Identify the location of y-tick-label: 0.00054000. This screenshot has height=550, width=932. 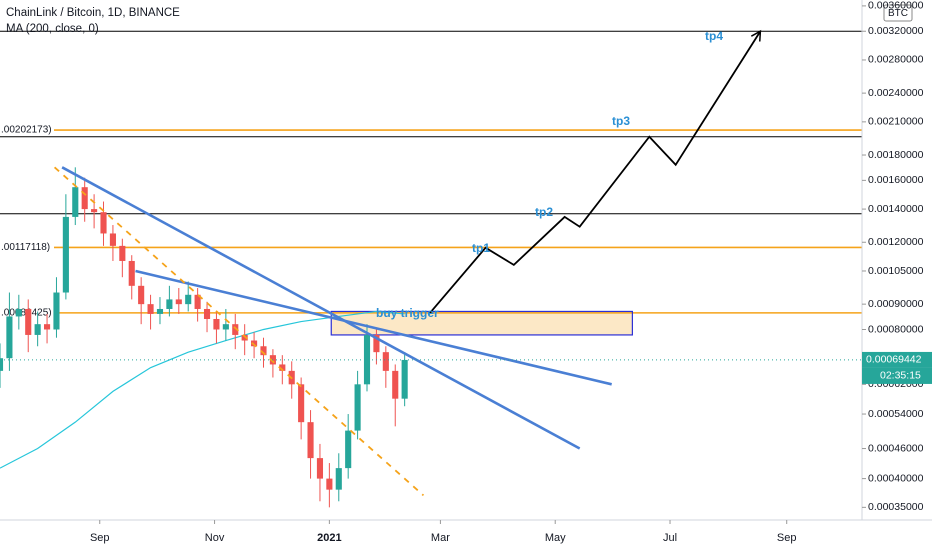
(896, 414).